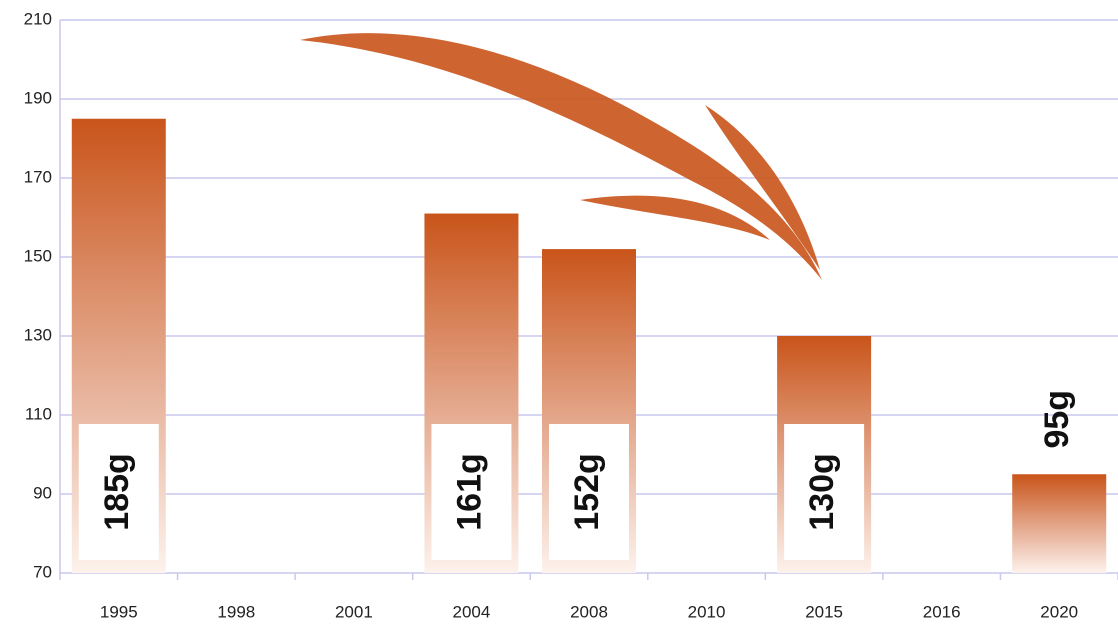  What do you see at coordinates (38, 18) in the screenshot?
I see `y-tick-label: 210` at bounding box center [38, 18].